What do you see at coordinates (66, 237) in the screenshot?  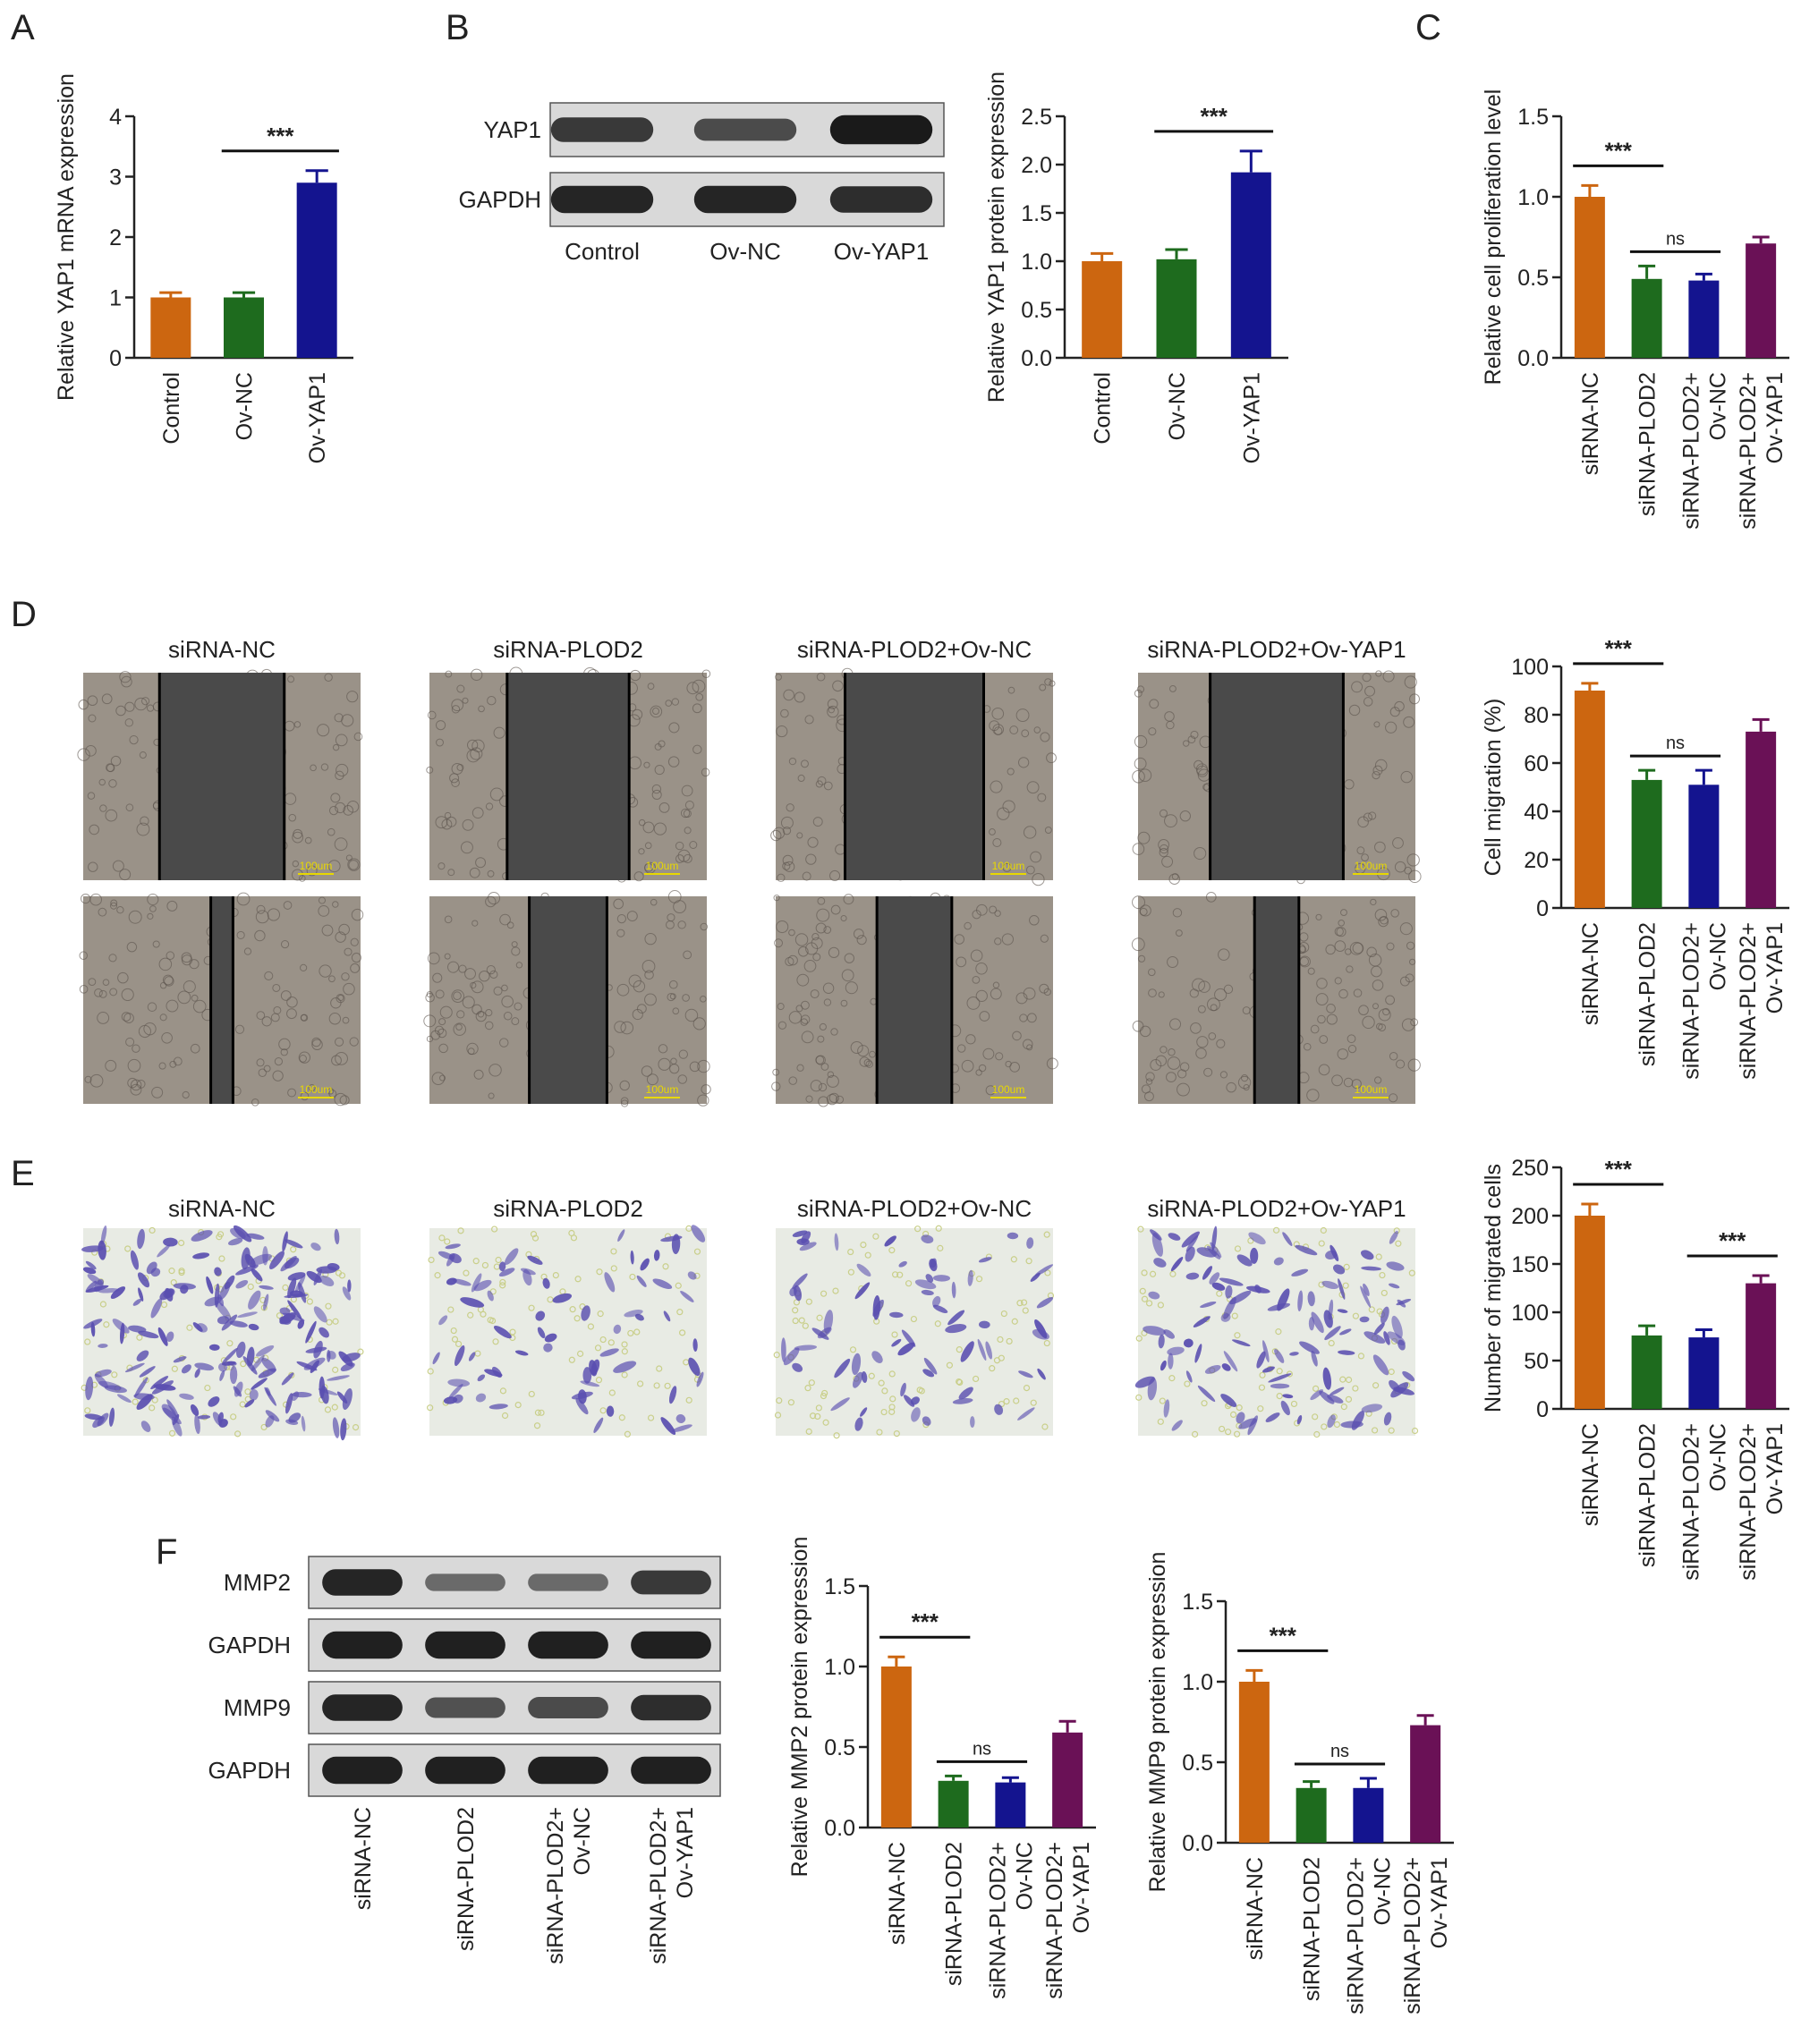 I see `y-axis-title: Relative YAP1 mRNA expression` at bounding box center [66, 237].